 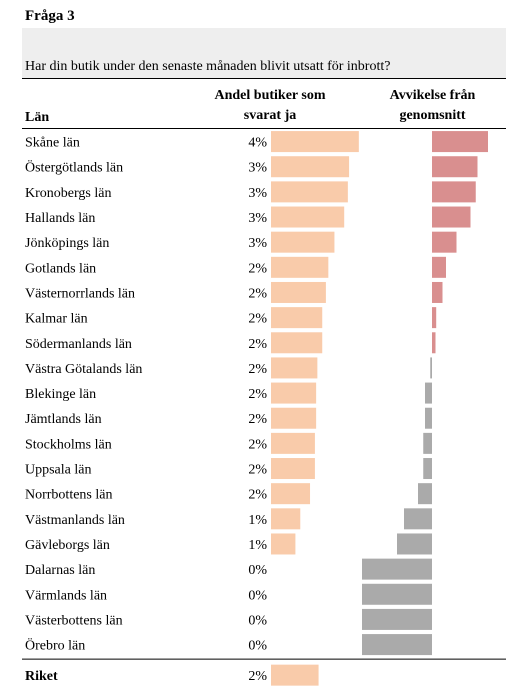 What do you see at coordinates (56, 319) in the screenshot?
I see `region-label: Kalmar län` at bounding box center [56, 319].